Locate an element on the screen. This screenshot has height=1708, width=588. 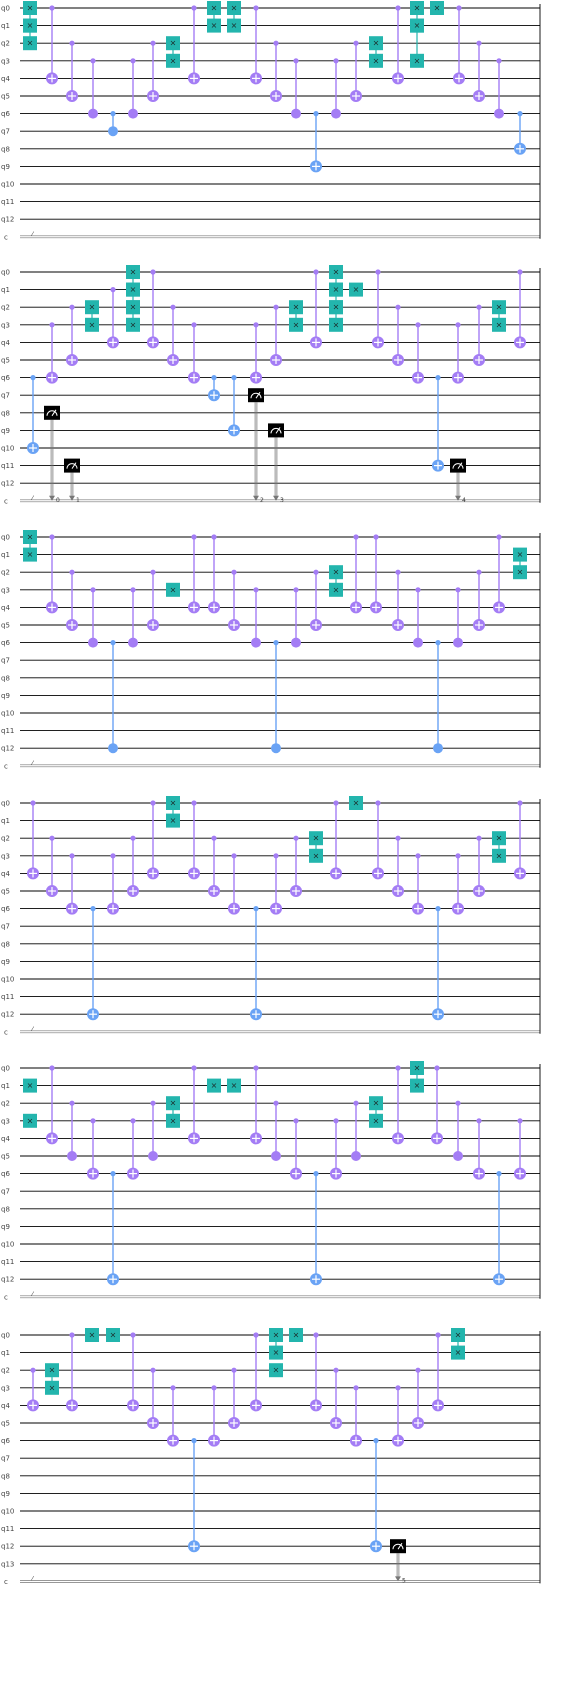
measure-gate is located at coordinates (276, 430).